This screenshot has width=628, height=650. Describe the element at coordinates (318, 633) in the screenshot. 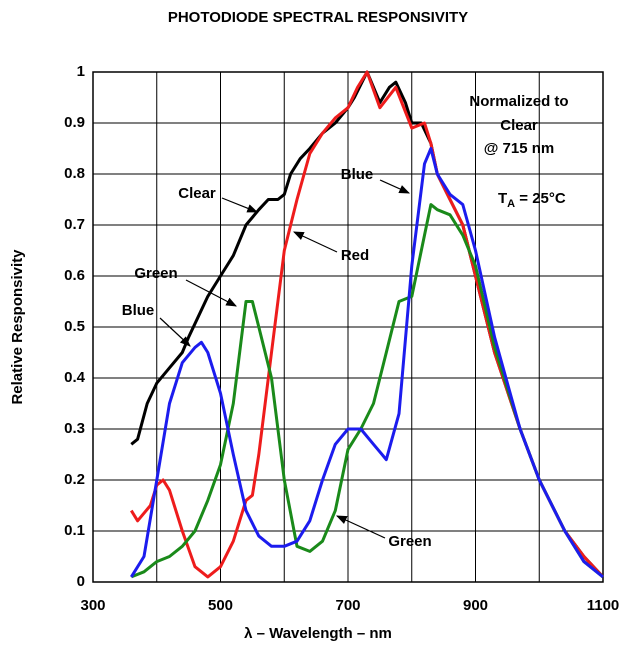

I see `x-axis-label: λ – Wavelength – nm` at that location.